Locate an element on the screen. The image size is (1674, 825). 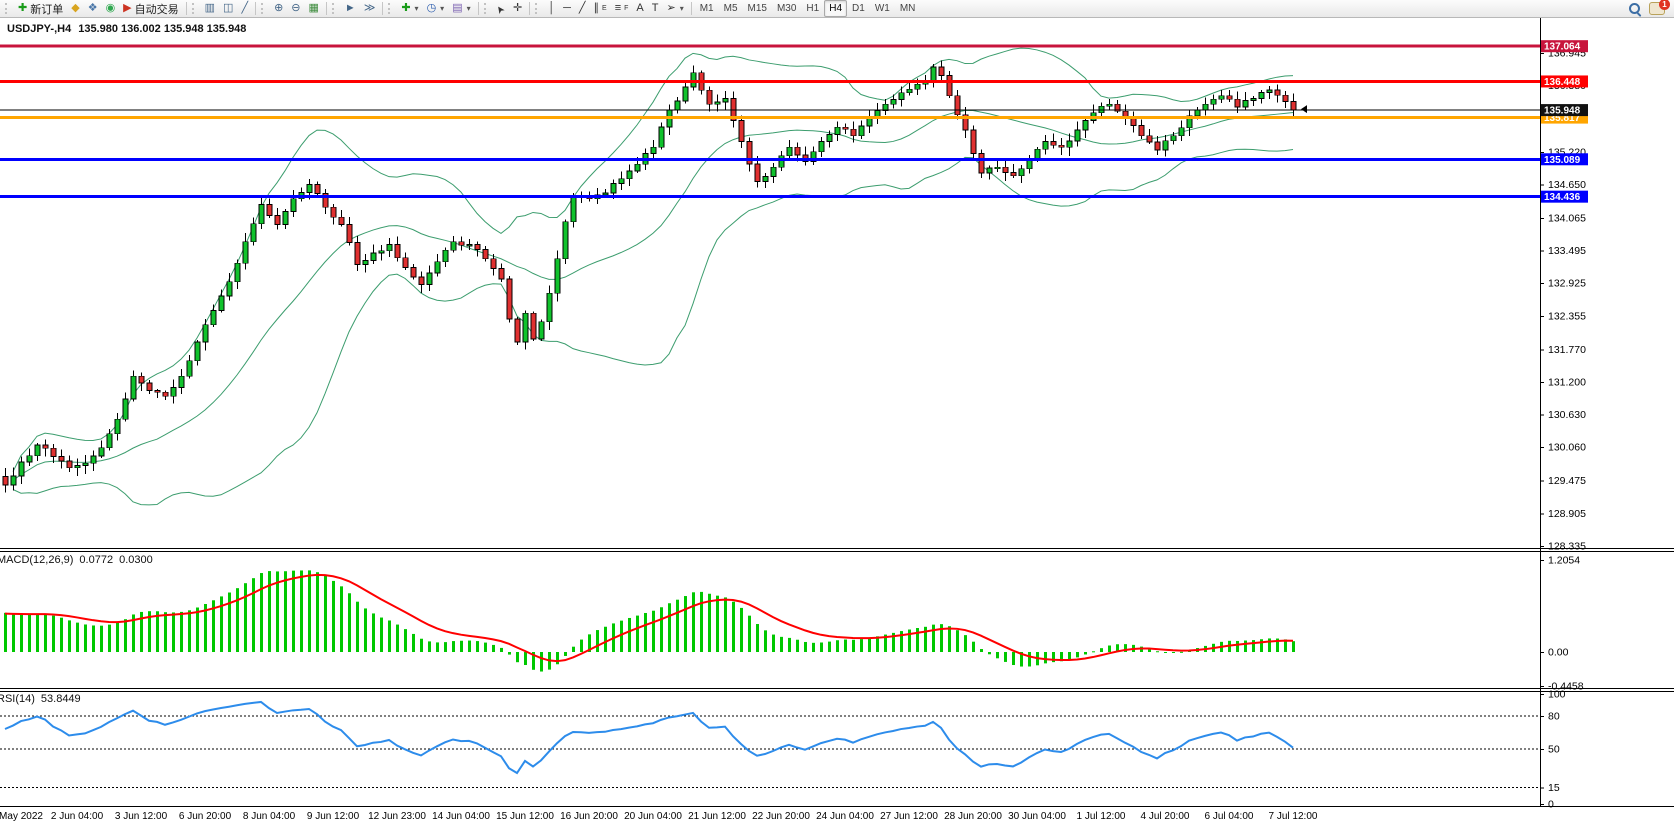
line-chart-button: ╱ is located at coordinates (244, 9).